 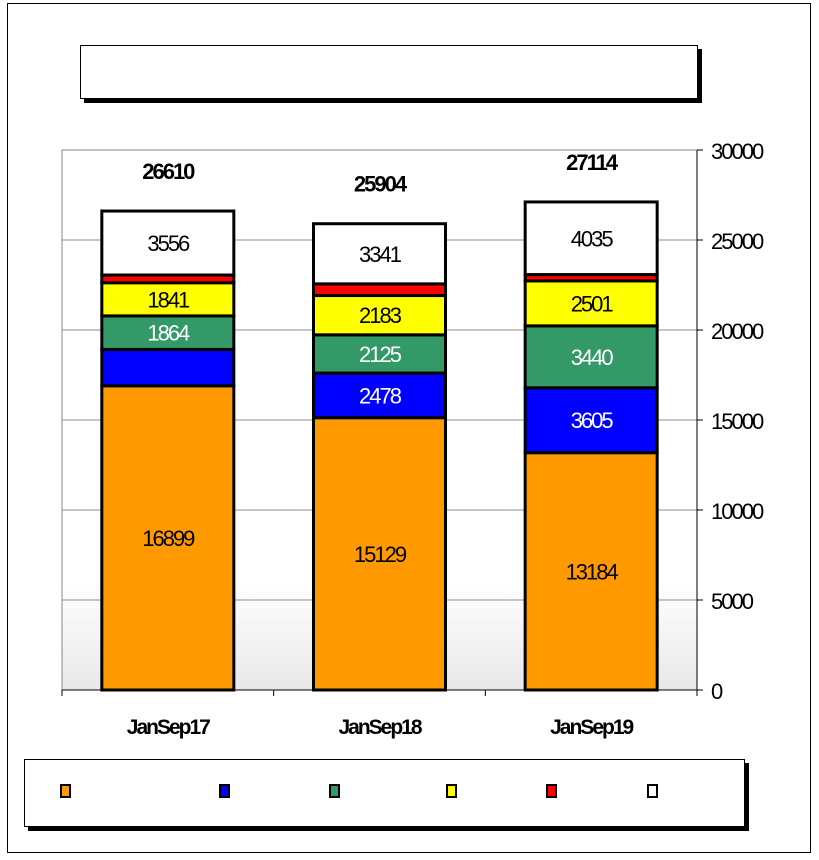 I want to click on y-tick-label: 30000, so click(x=737, y=151).